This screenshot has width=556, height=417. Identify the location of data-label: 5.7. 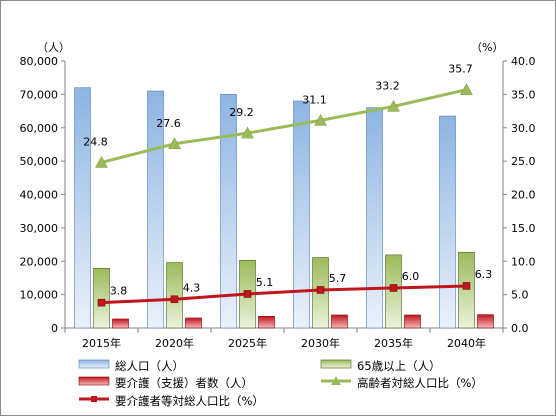
(338, 278).